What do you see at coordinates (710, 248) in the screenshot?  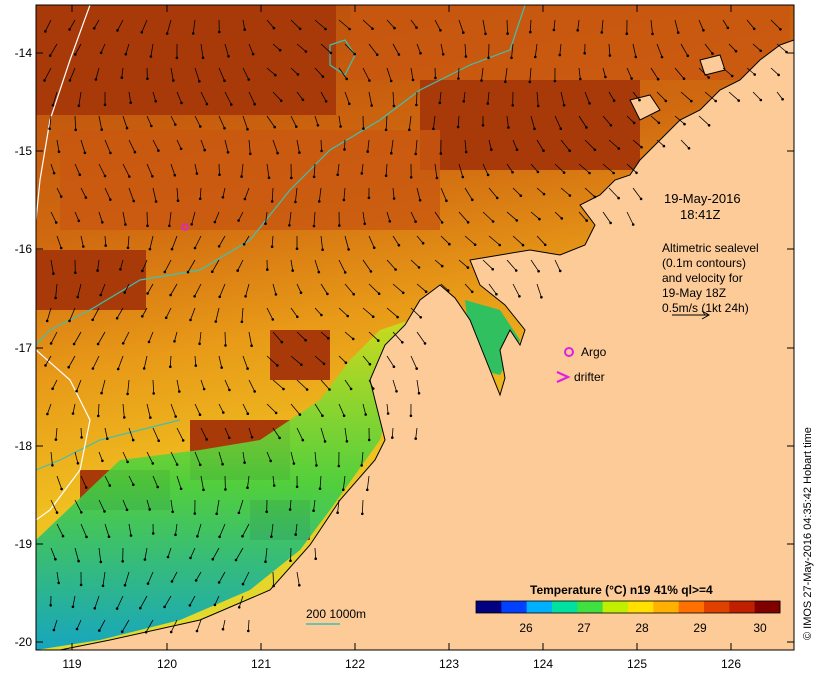 I see `svg-text: Altimetric sealevel` at bounding box center [710, 248].